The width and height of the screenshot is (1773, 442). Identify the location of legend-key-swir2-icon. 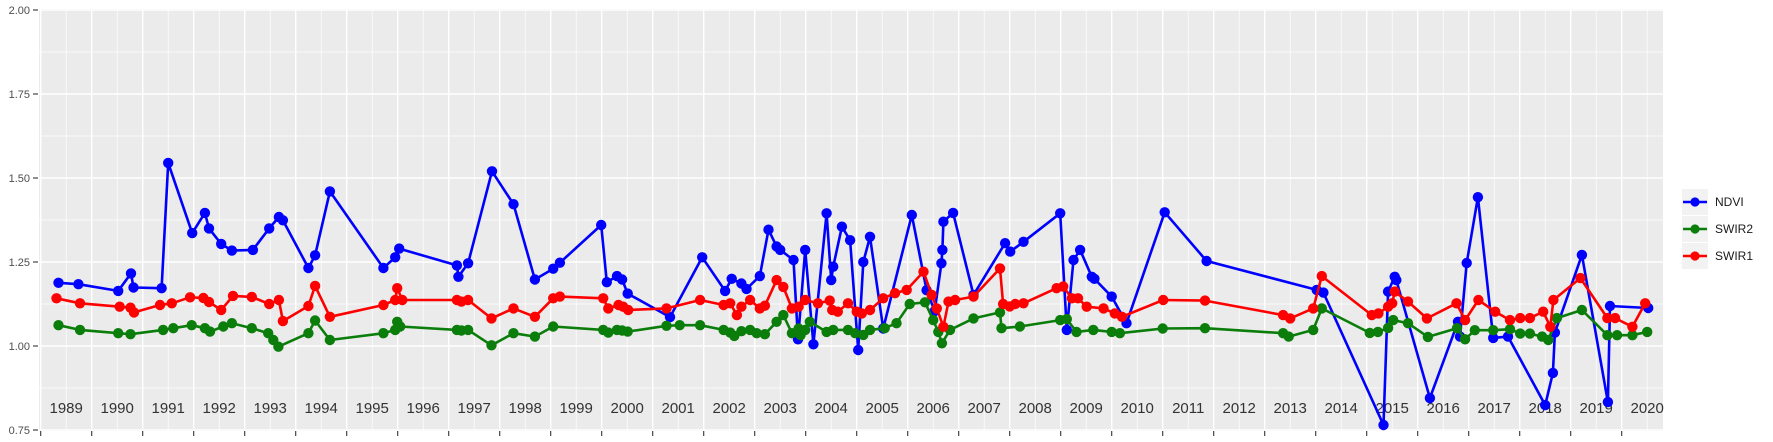
(1695, 229).